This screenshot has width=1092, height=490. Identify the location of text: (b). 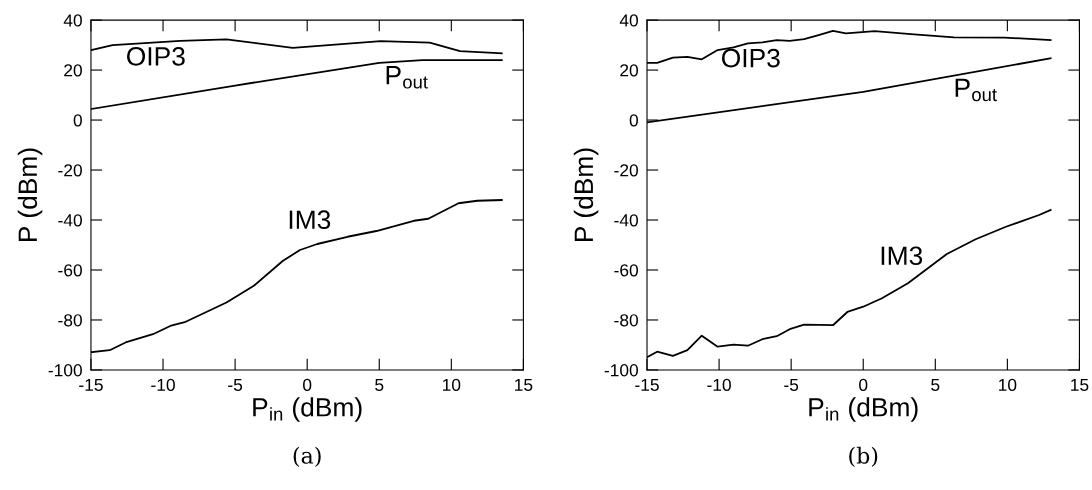
(863, 457).